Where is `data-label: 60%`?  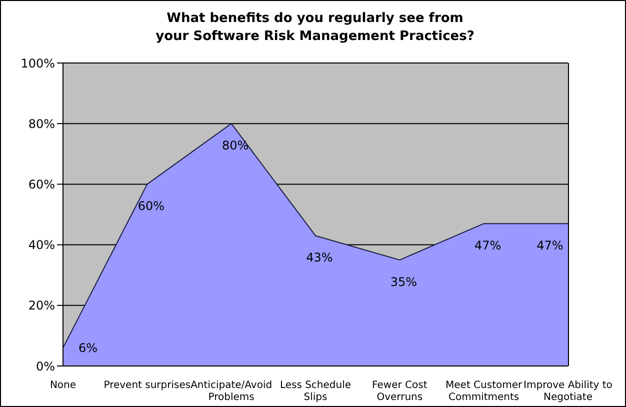 data-label: 60% is located at coordinates (151, 206).